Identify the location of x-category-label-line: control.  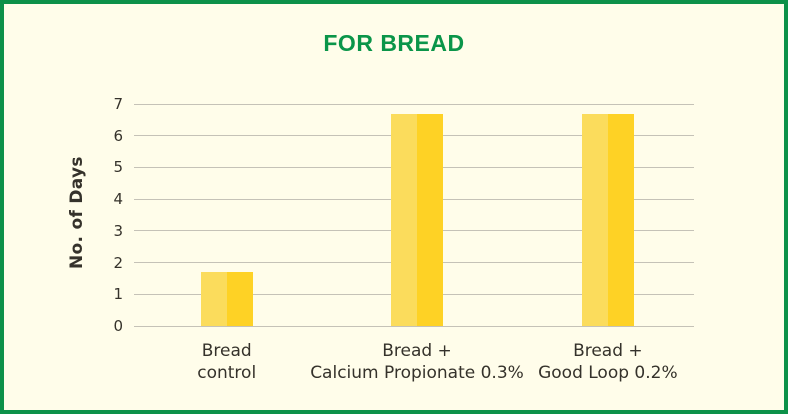
(227, 373).